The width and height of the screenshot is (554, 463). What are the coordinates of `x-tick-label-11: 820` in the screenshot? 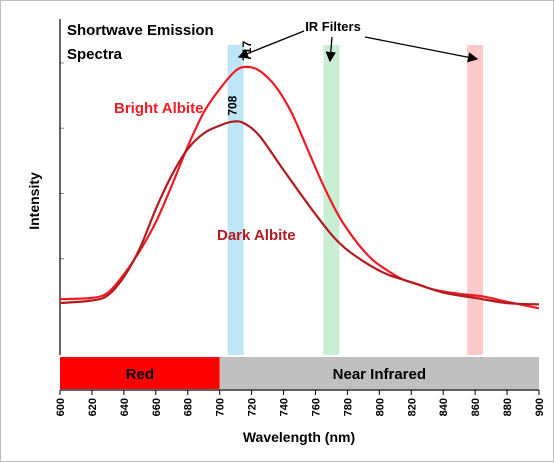 It's located at (412, 407).